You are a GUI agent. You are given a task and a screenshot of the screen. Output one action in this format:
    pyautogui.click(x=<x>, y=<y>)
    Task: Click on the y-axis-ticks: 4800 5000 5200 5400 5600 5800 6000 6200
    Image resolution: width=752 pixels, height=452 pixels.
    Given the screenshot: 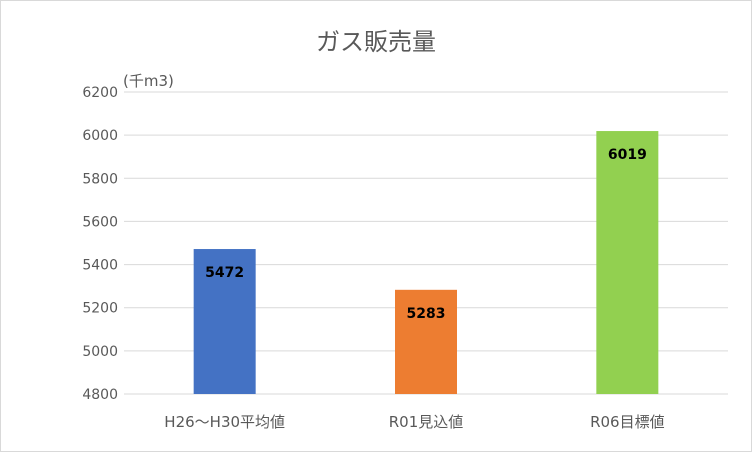 What is the action you would take?
    pyautogui.click(x=100, y=244)
    